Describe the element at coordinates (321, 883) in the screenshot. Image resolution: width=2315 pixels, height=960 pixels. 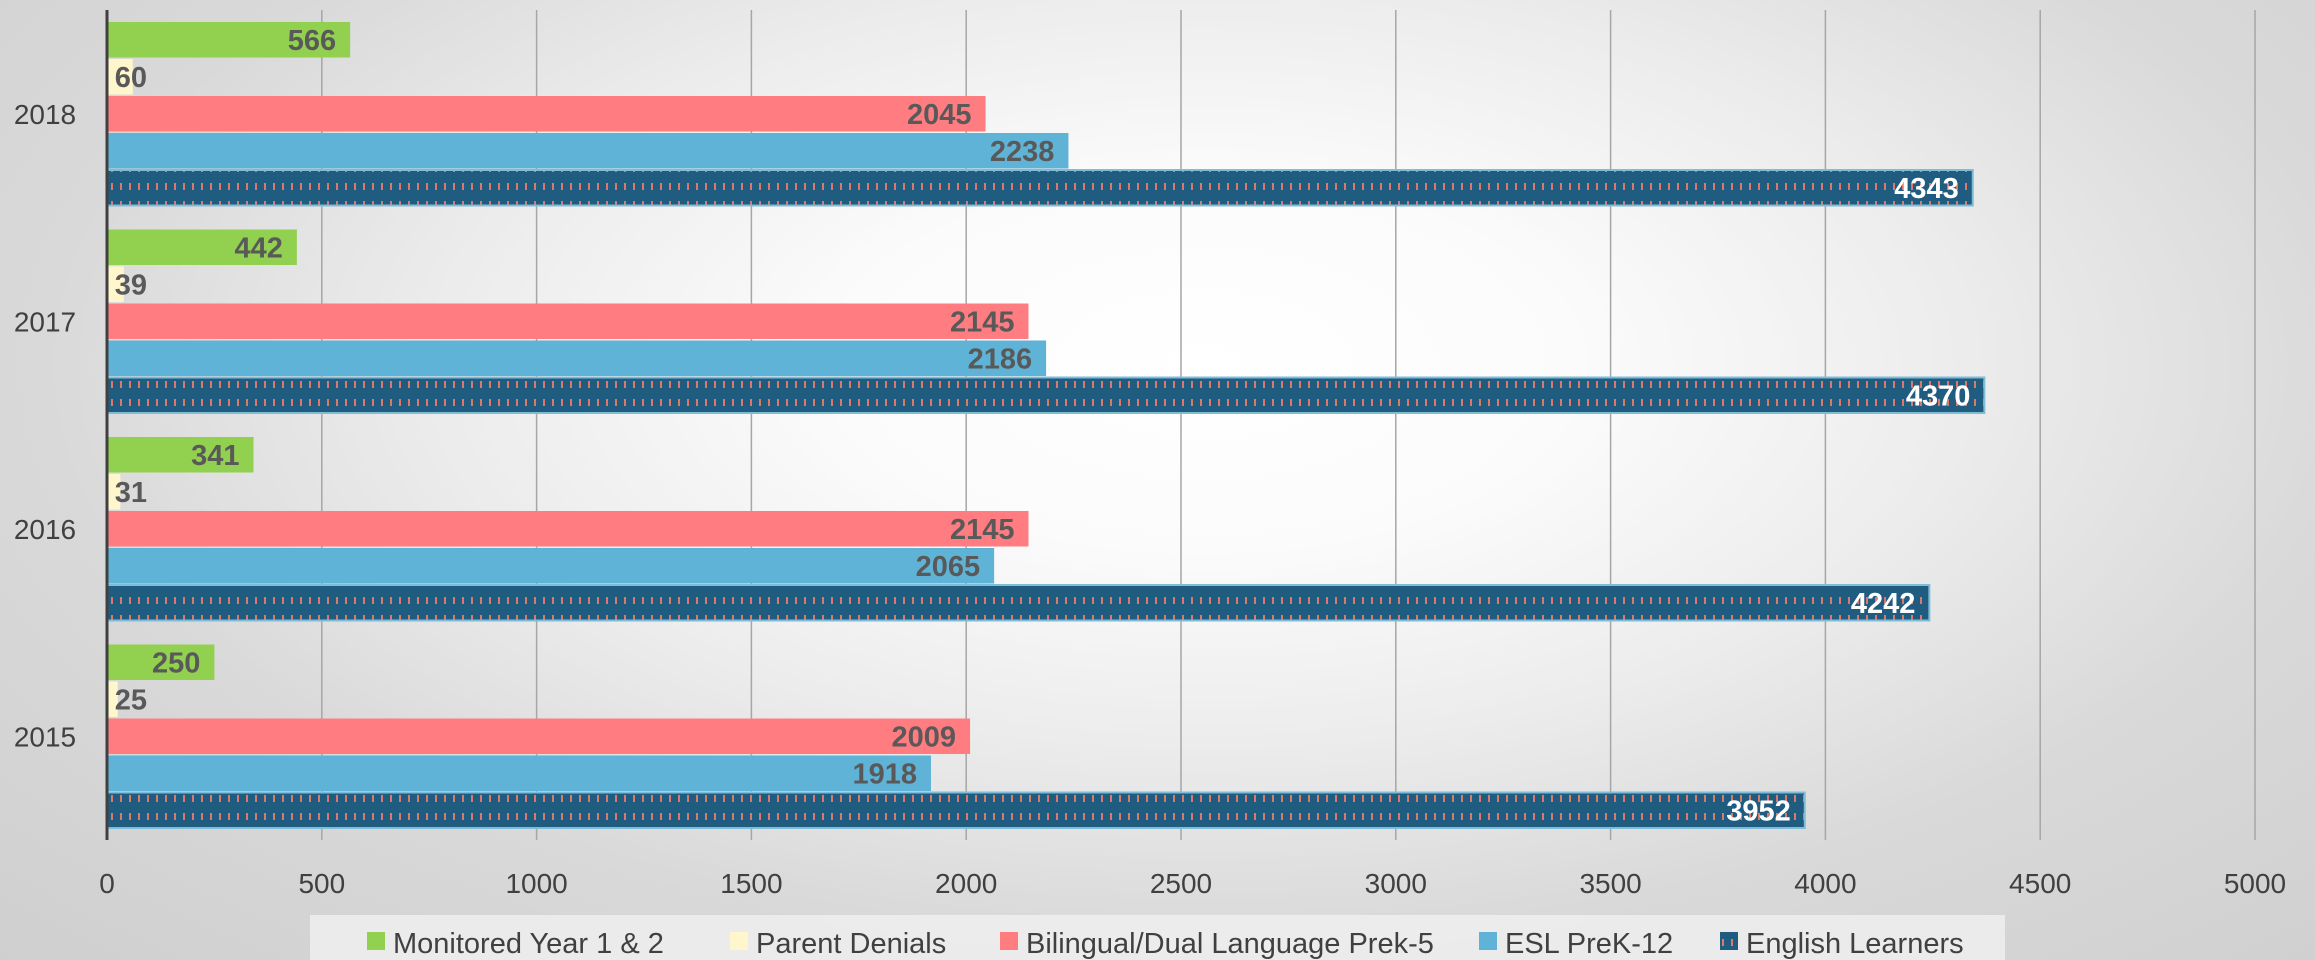
I see `x-tick-label-500: 500` at that location.